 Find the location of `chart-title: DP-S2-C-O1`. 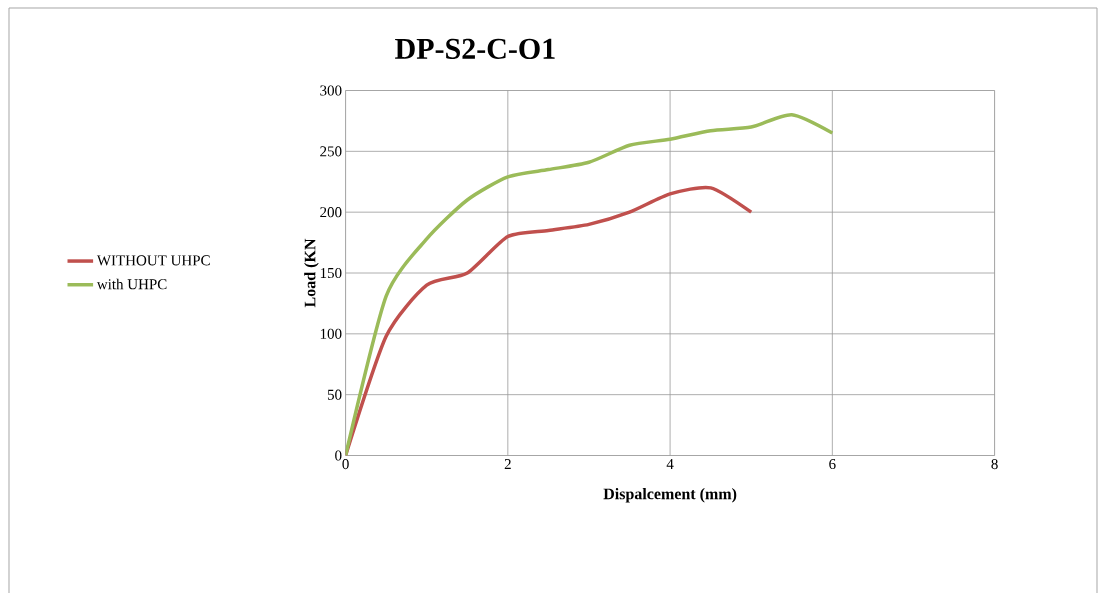

chart-title: DP-S2-C-O1 is located at coordinates (475, 48).